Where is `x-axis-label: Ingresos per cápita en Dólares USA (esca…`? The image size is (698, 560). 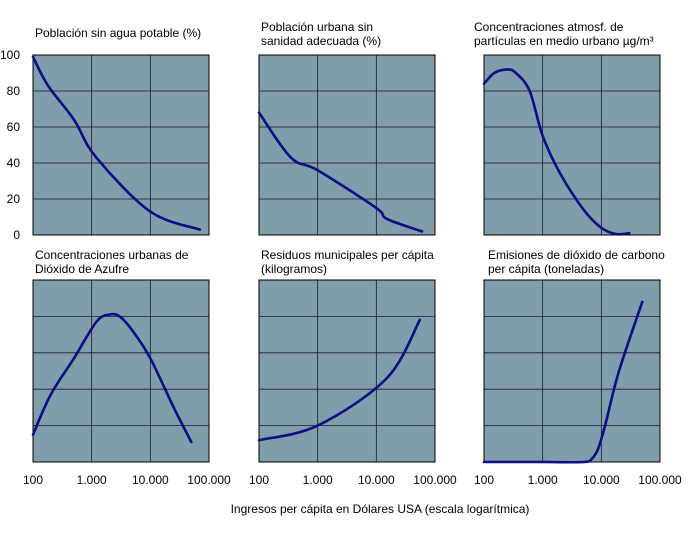 x-axis-label: Ingresos per cápita en Dólares USA (esca… is located at coordinates (380, 509).